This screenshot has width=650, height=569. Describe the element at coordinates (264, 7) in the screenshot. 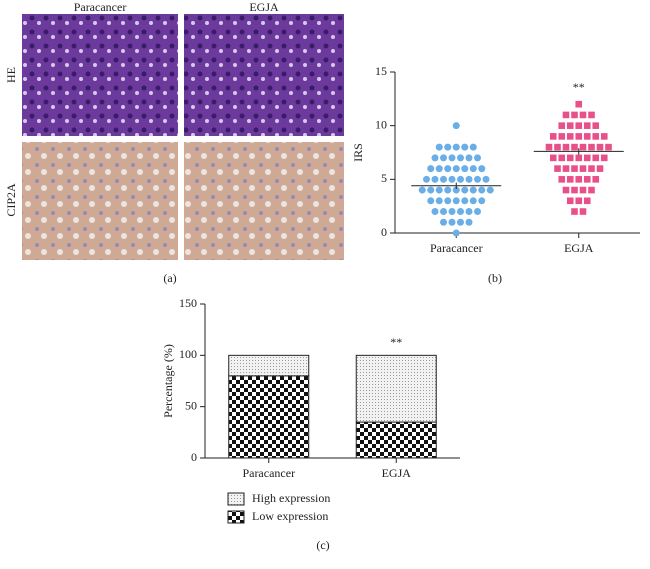

I see `column-label: EGJA` at that location.